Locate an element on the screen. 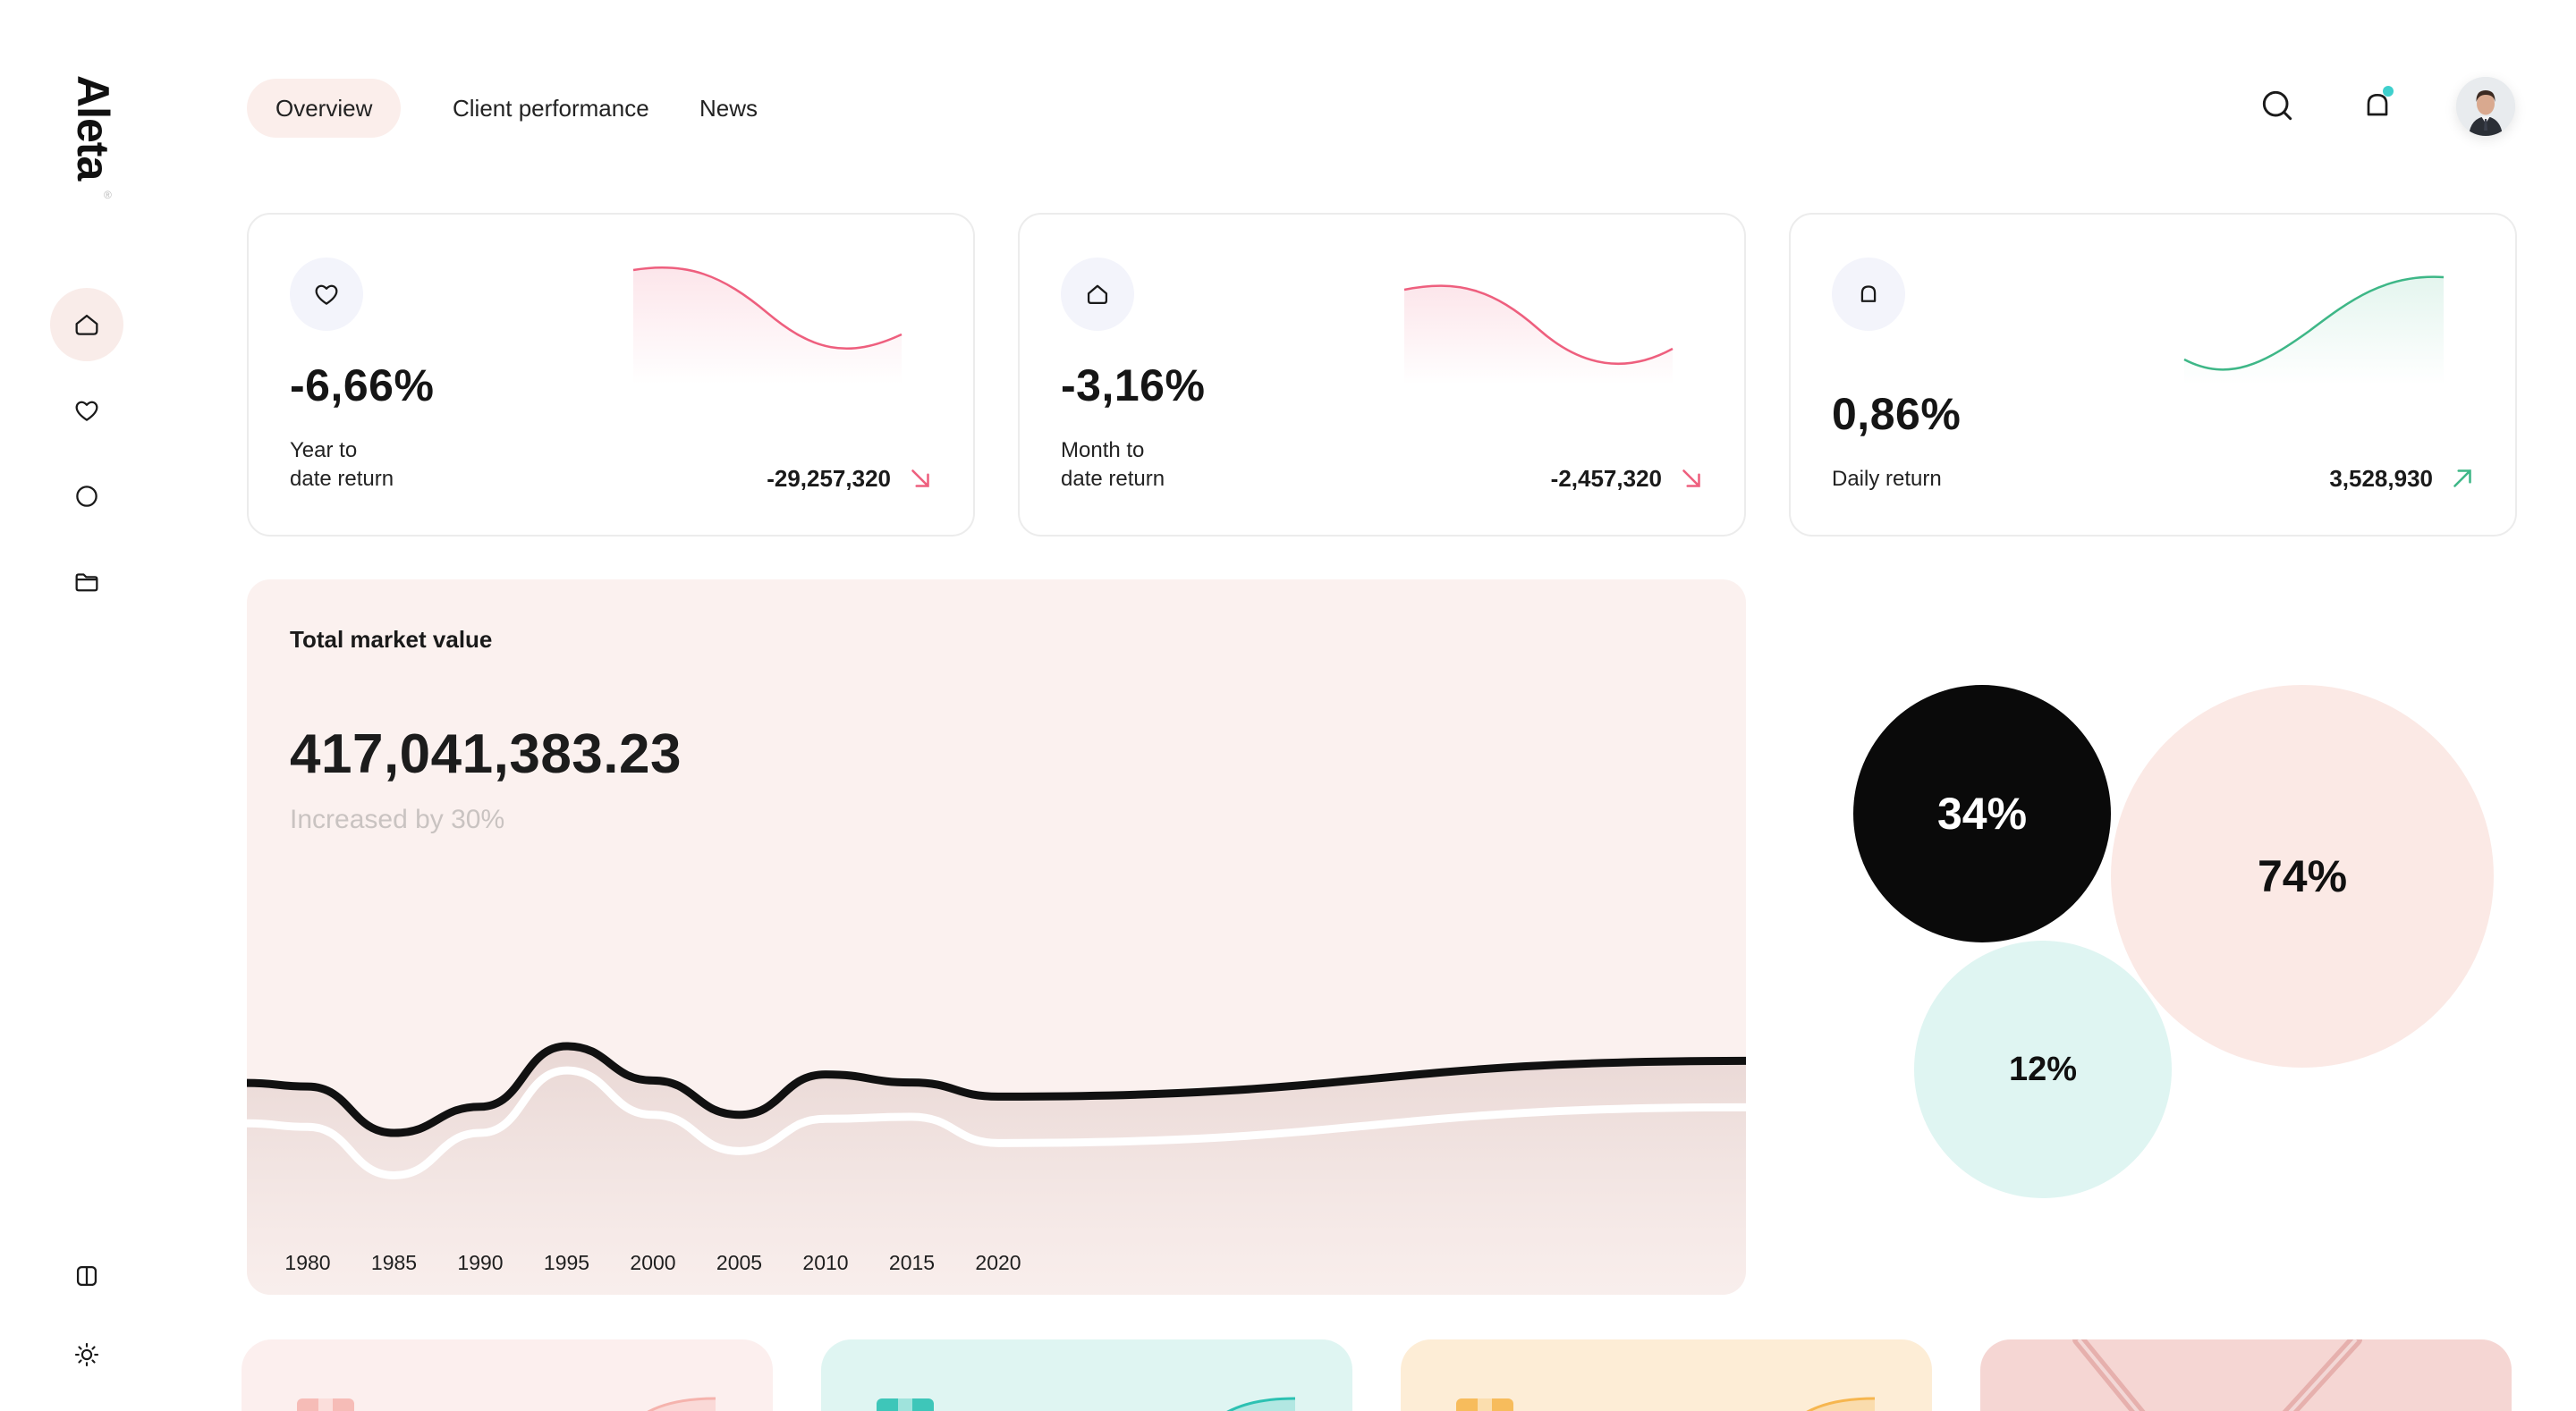  bubble-label: 34% is located at coordinates (1982, 814).